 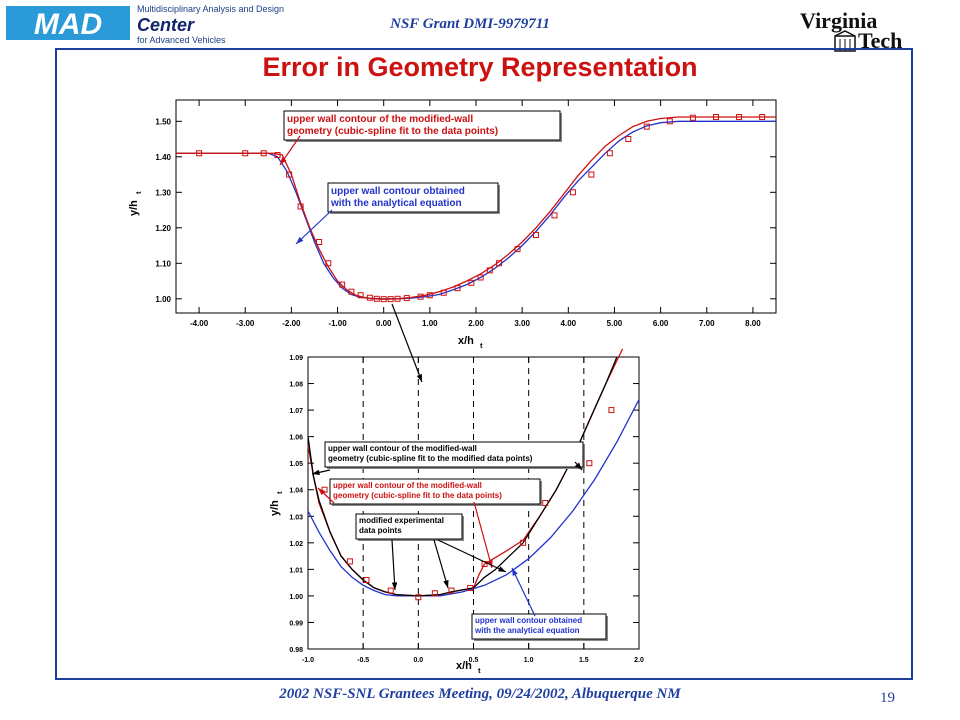 I want to click on x-tick-label: 7.00, so click(x=707, y=323).